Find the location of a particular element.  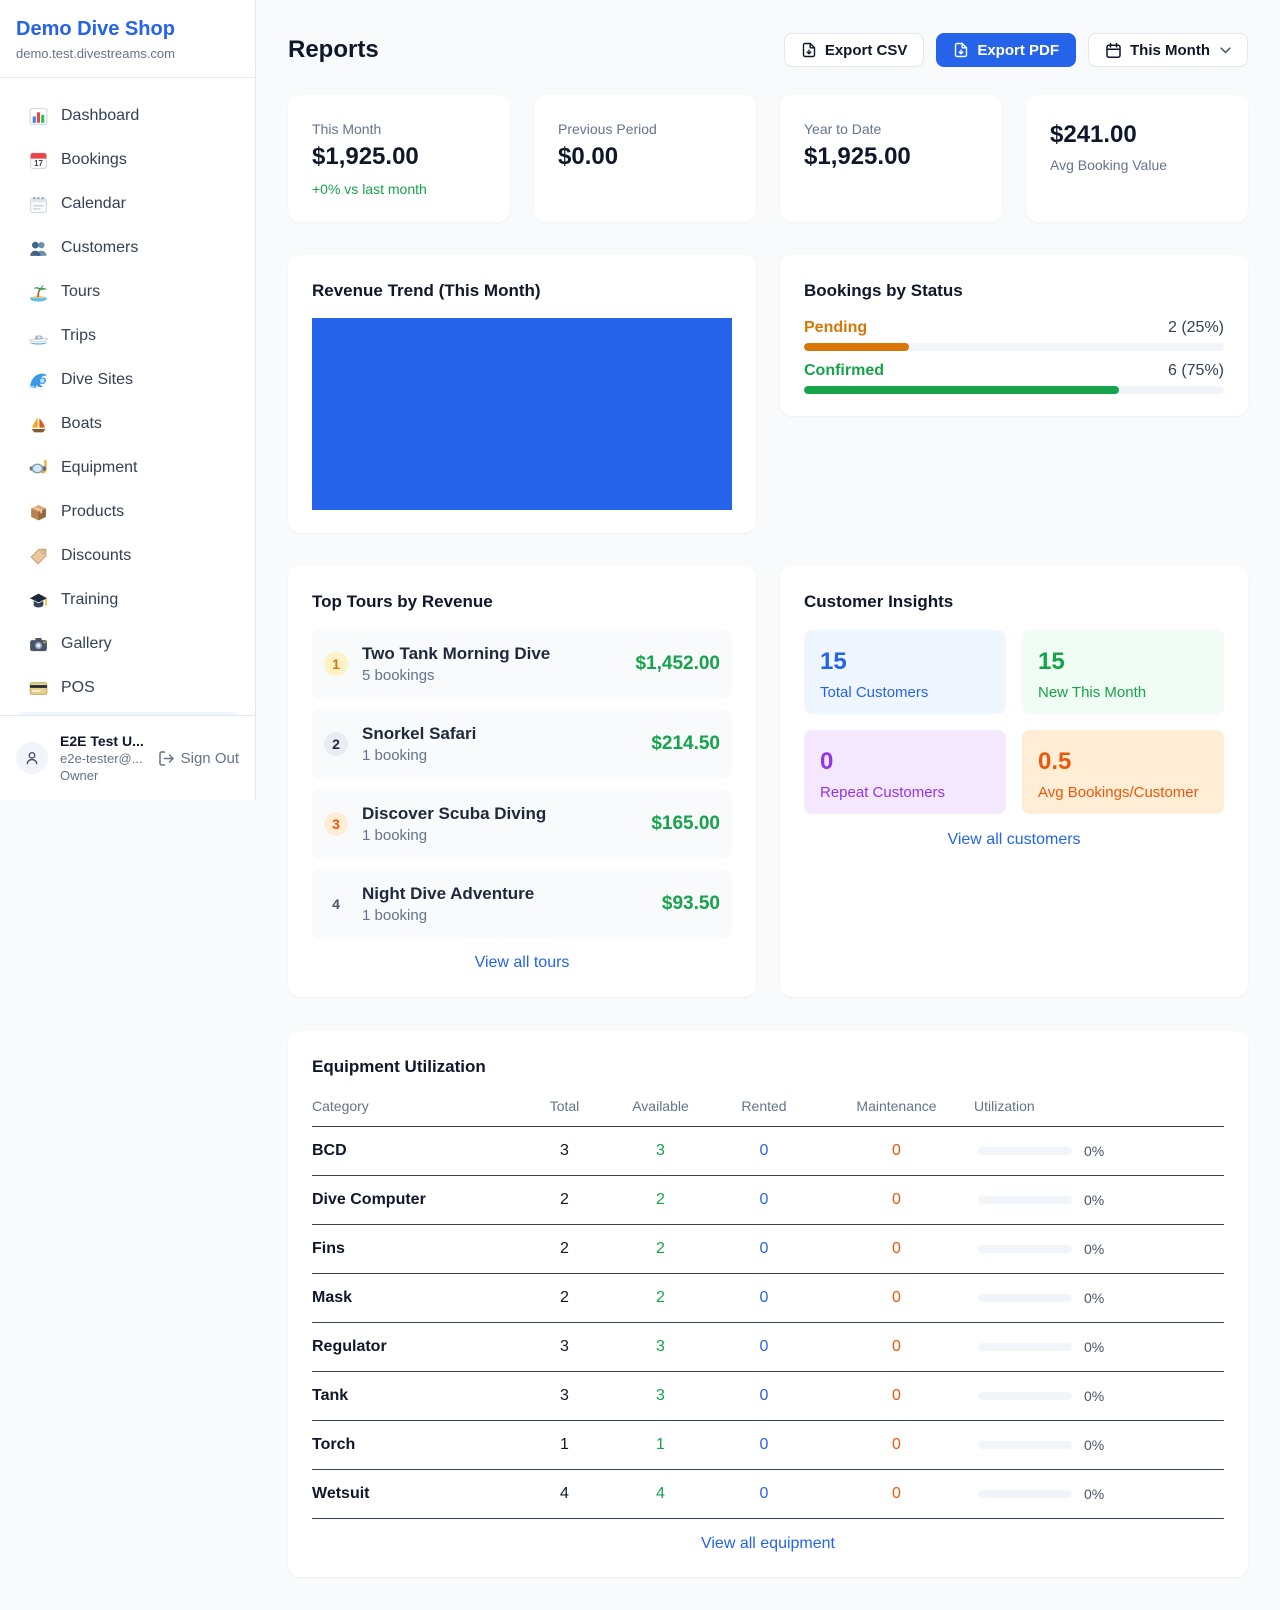

svg-text: 17 is located at coordinates (38, 162).